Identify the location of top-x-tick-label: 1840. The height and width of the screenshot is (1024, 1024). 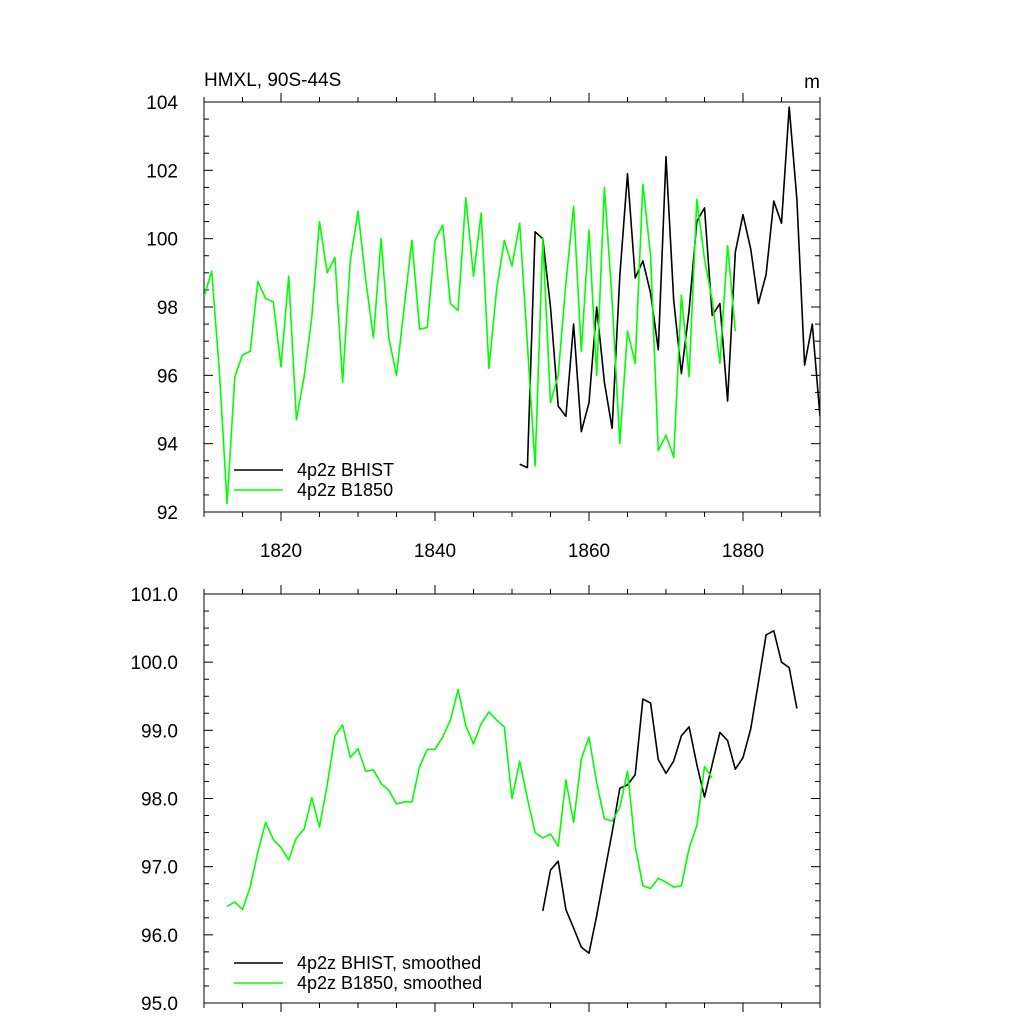
(435, 551).